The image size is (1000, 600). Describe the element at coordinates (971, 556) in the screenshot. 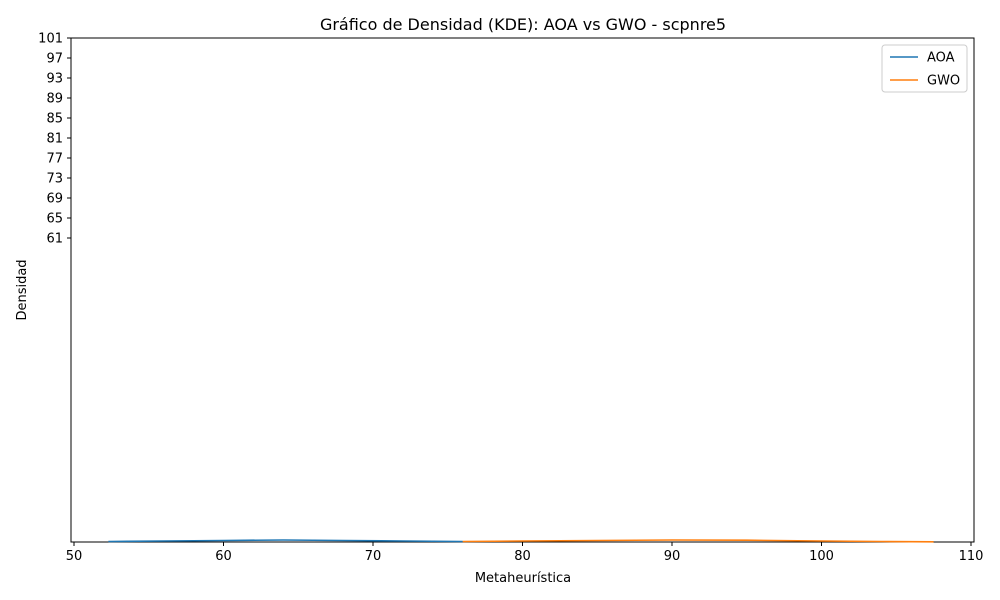

I see `x-tick-label: 110` at that location.